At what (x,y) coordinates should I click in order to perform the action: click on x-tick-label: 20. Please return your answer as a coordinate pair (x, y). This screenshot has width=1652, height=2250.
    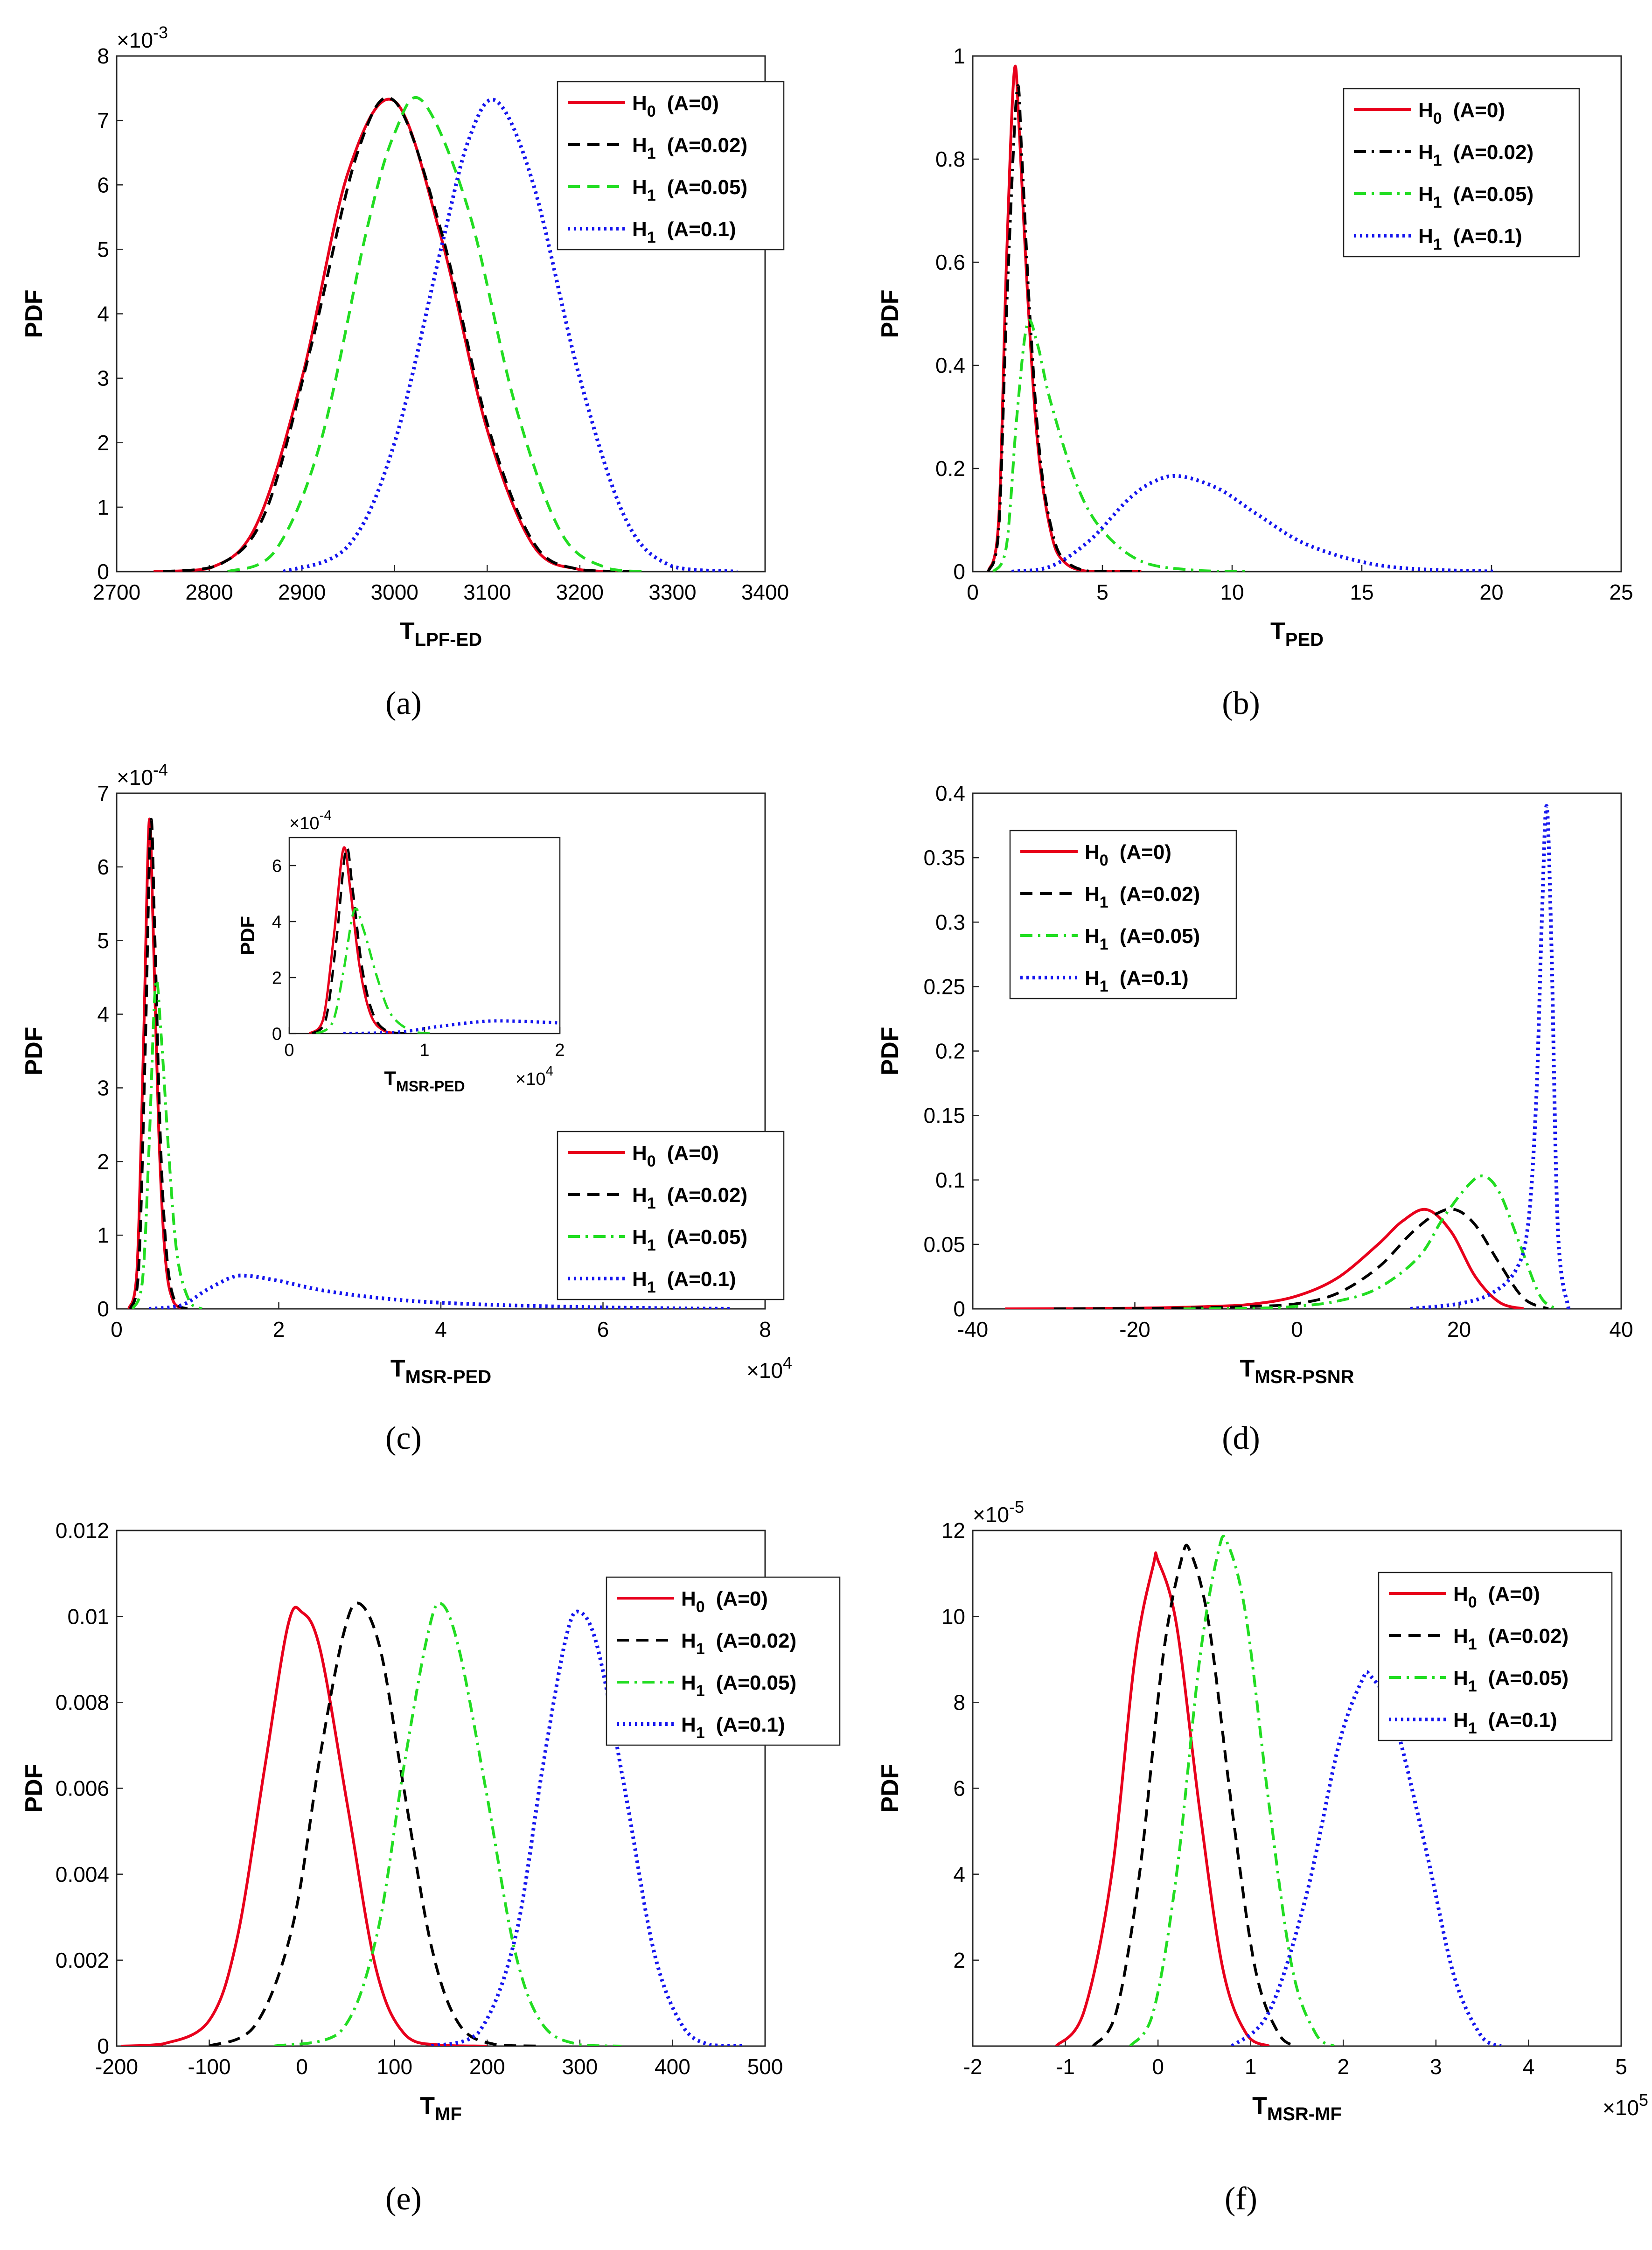
    Looking at the image, I should click on (1459, 1330).